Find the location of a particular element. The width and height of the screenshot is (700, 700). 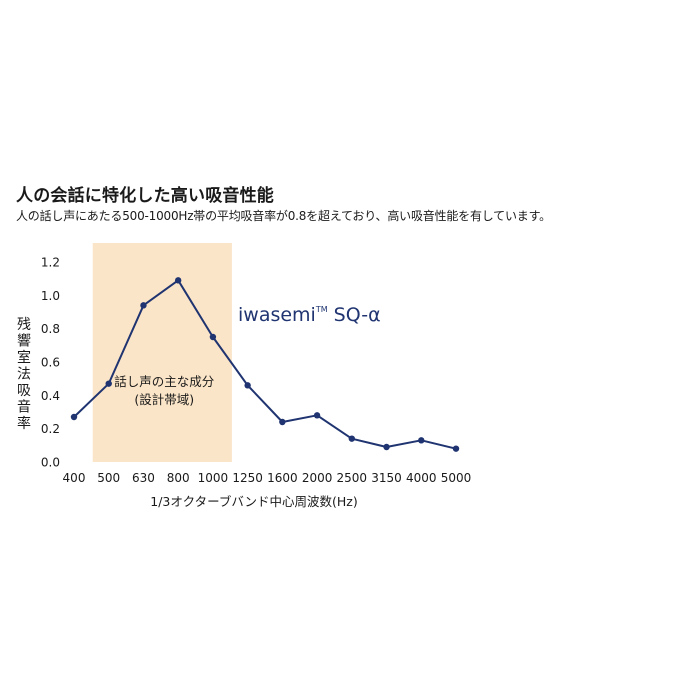

x-tick-label: 5000 is located at coordinates (456, 478).